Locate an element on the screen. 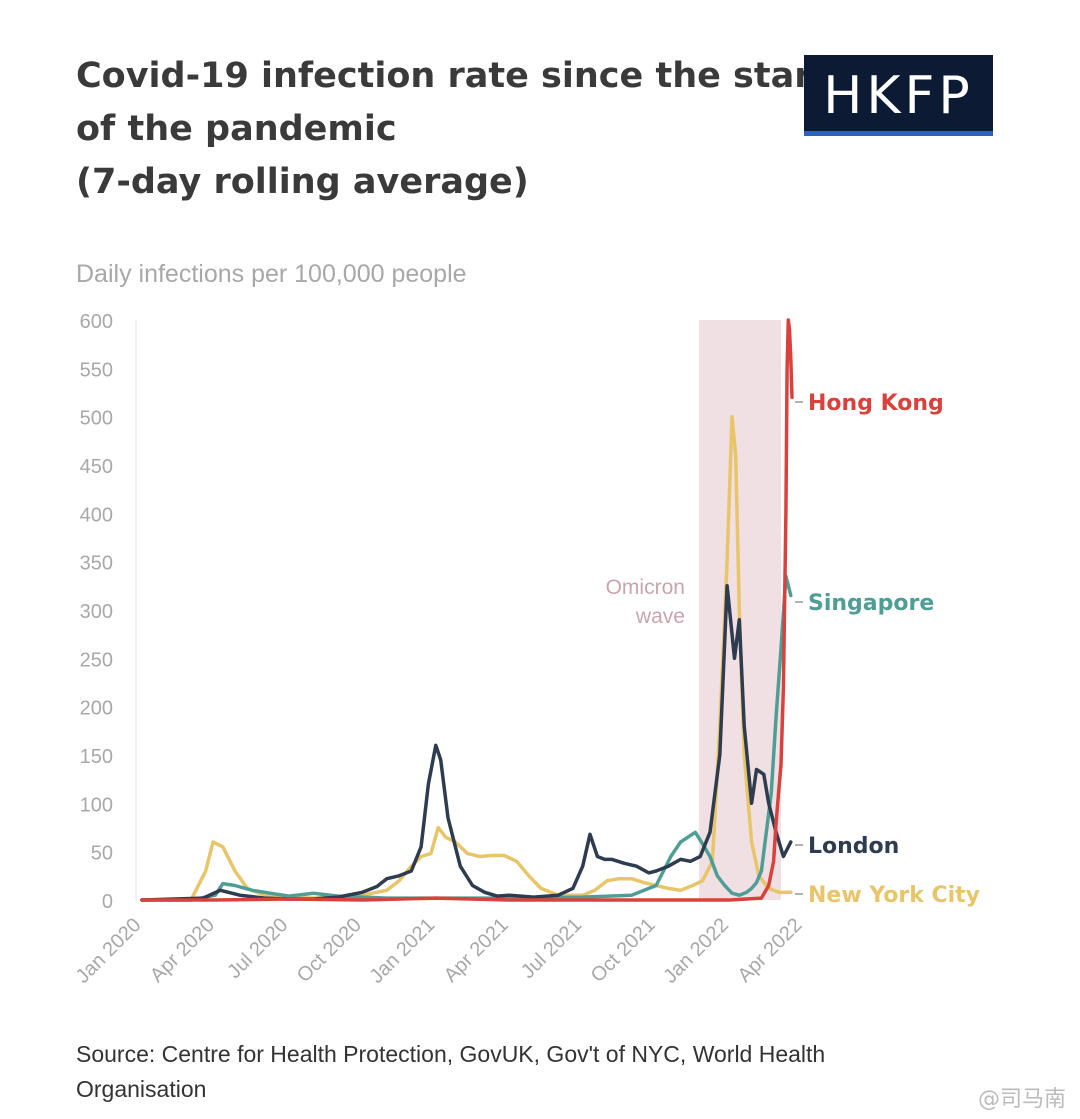 The image size is (1080, 1119). y-tick-label: 150 is located at coordinates (96, 757).